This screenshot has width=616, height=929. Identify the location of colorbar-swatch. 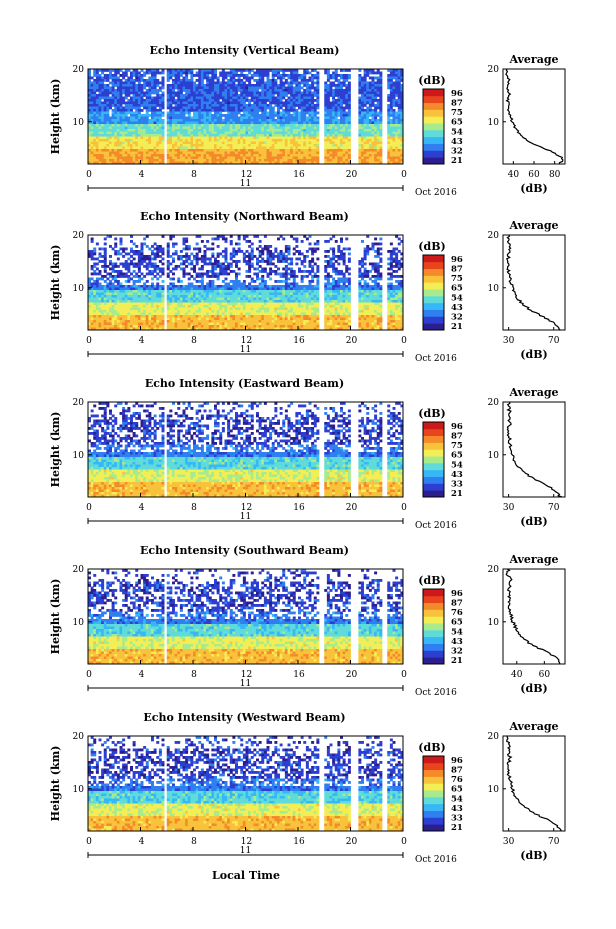
(433, 113).